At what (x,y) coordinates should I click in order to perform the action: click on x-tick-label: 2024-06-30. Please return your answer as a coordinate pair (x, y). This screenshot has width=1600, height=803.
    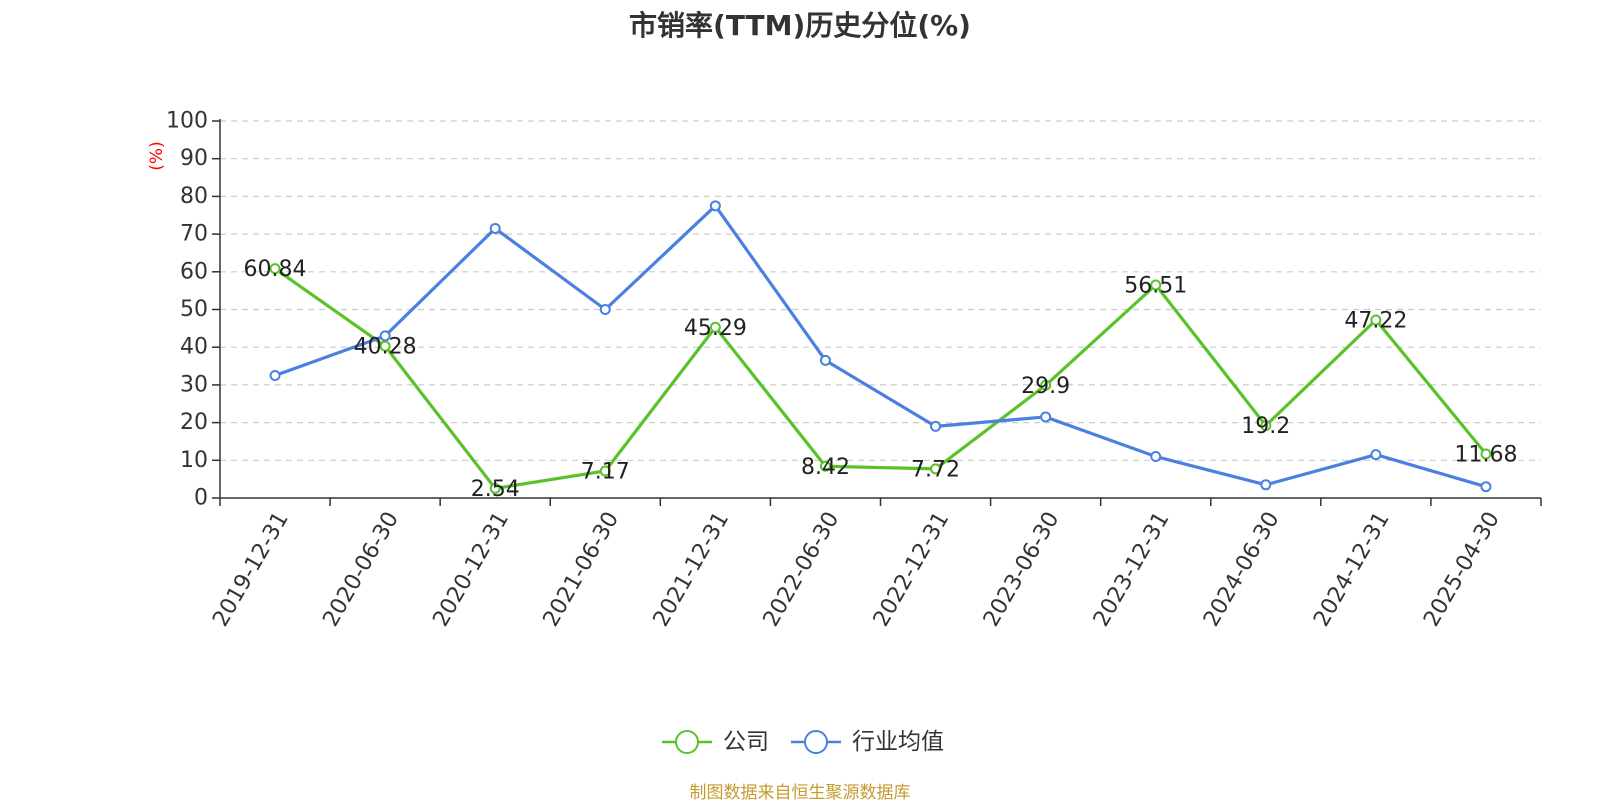
    Looking at the image, I should click on (1242, 569).